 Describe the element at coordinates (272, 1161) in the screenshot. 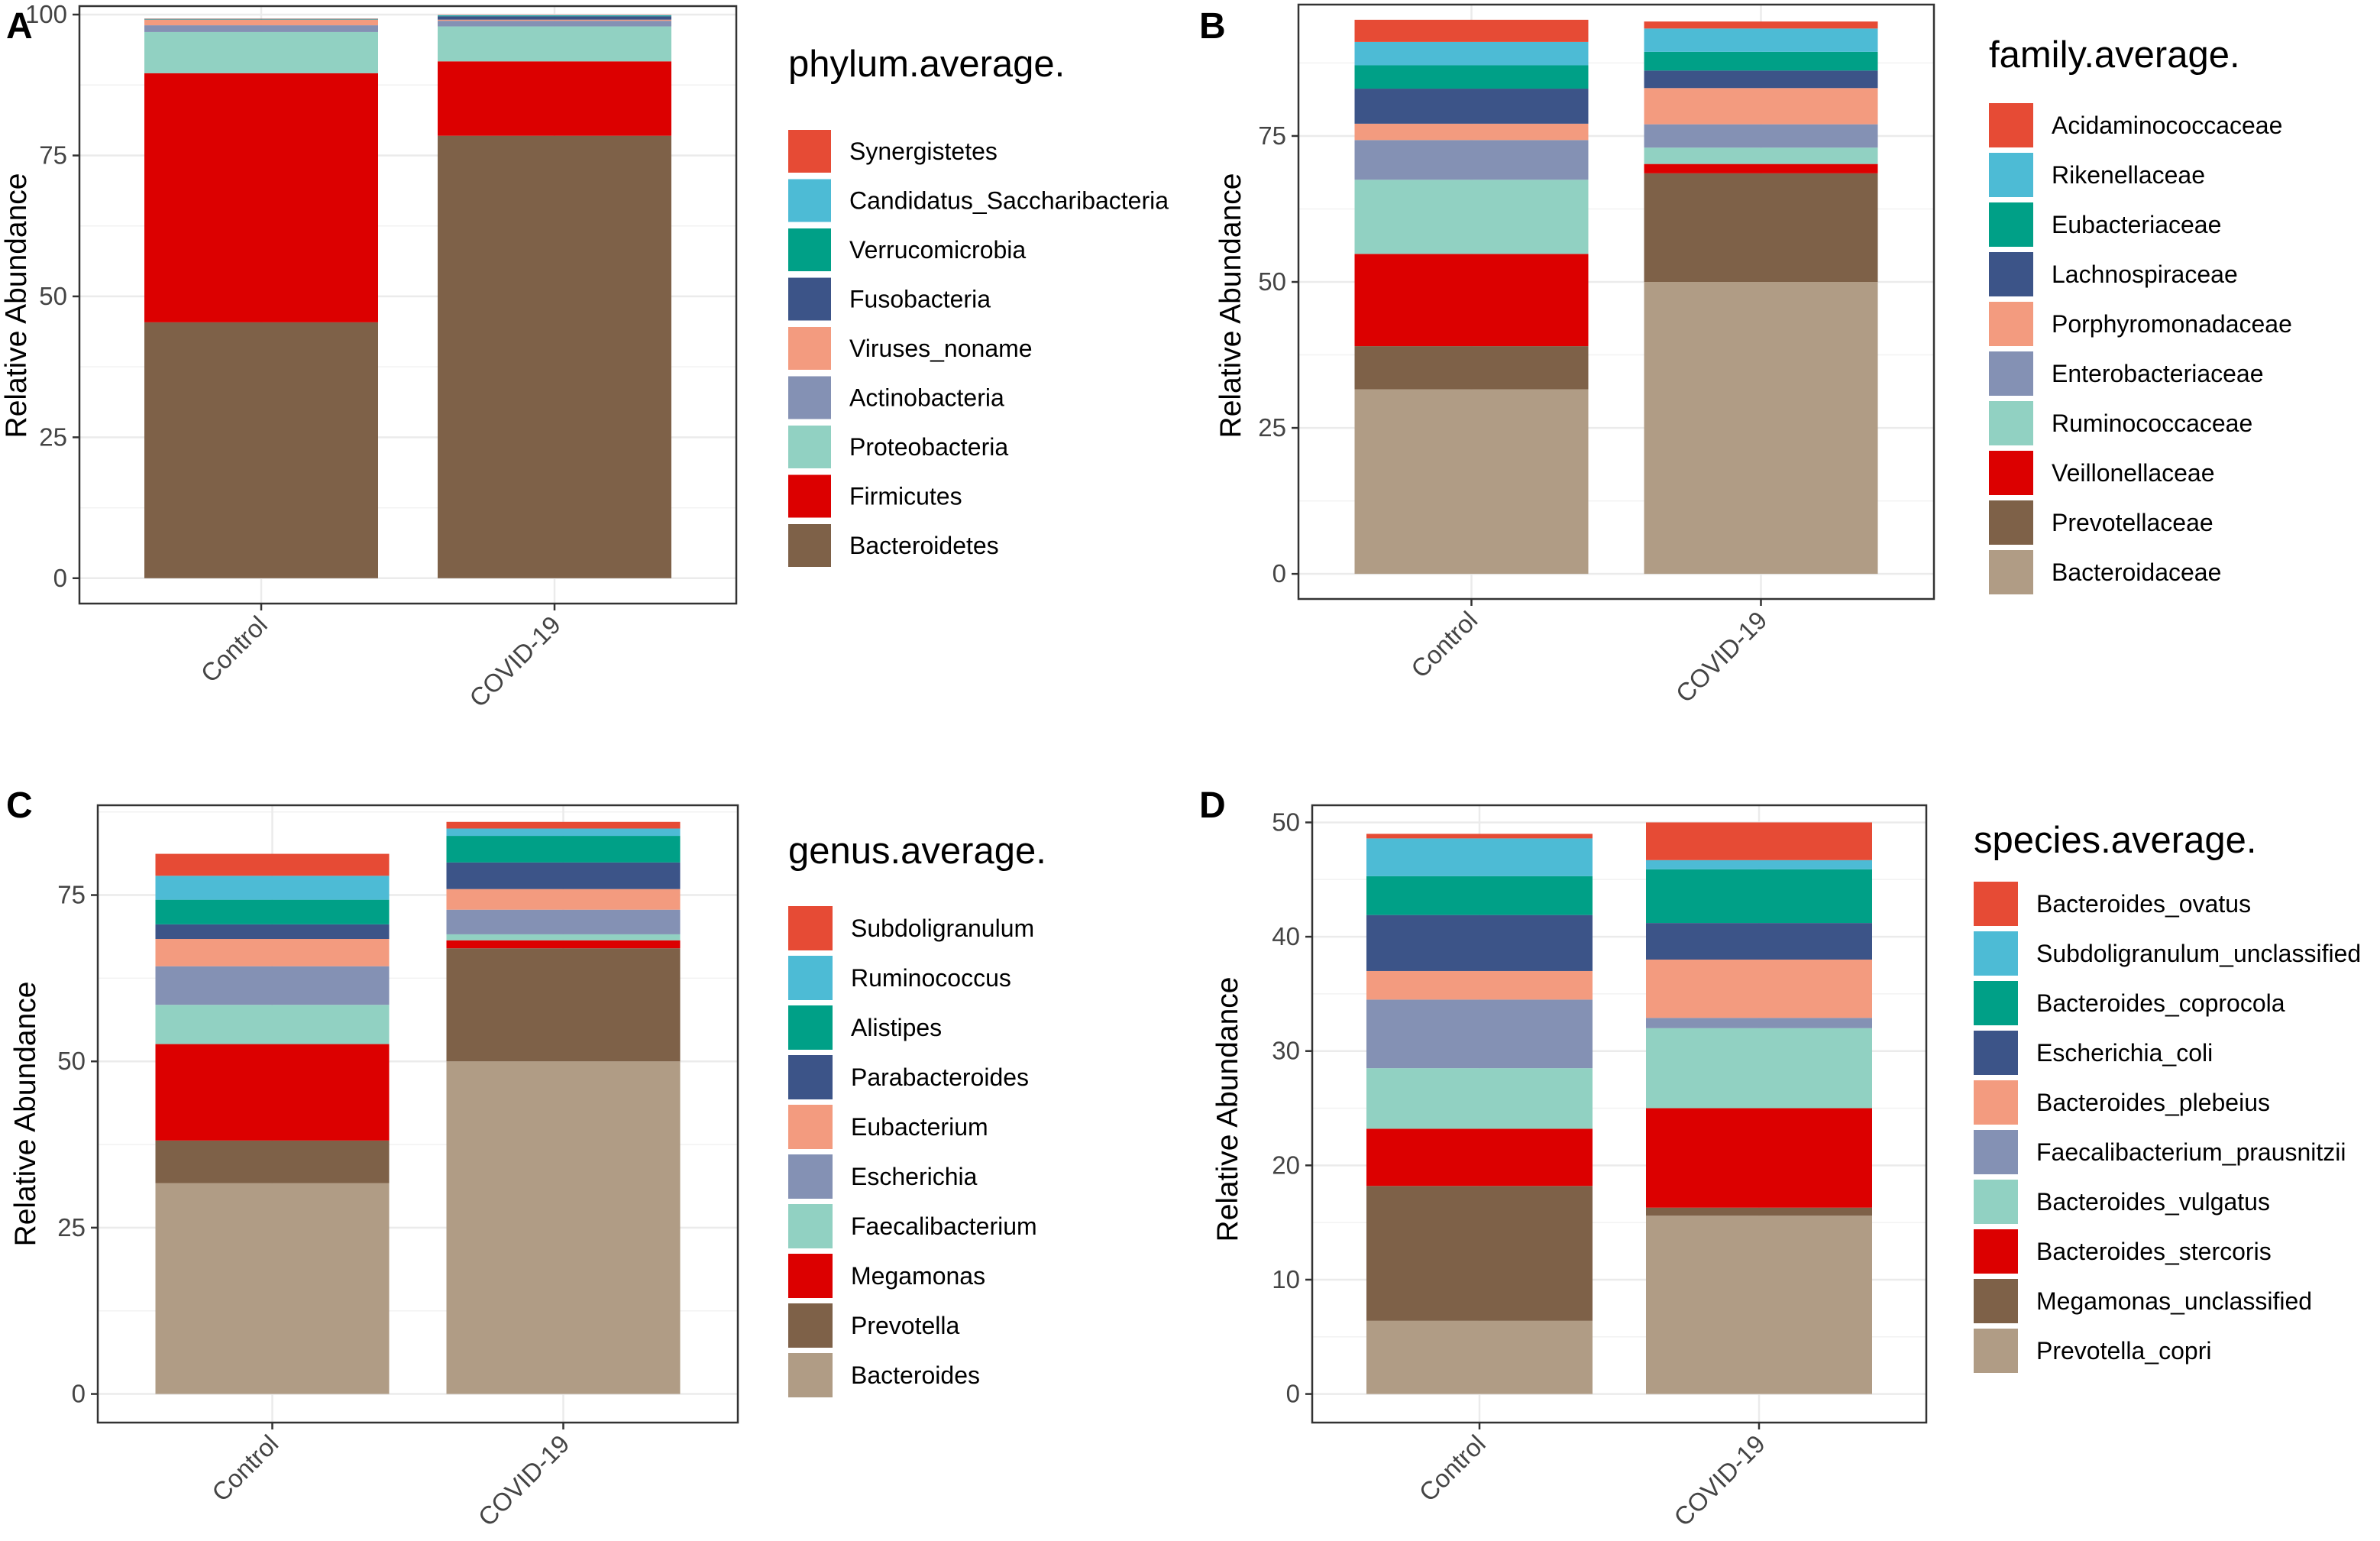

I see `bar-segment-prevotella-control` at that location.